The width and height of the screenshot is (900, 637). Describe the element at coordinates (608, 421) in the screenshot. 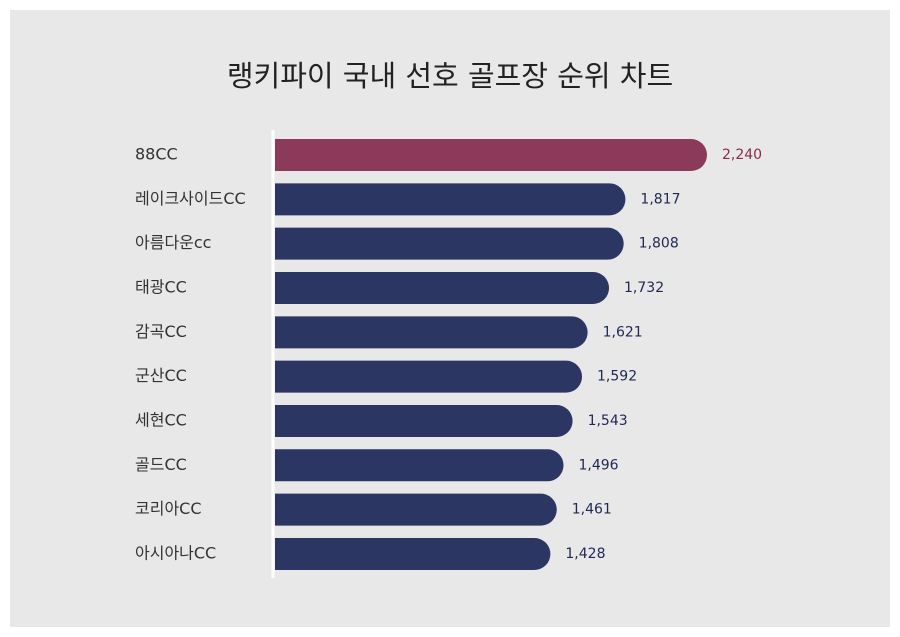

I see `value-label: 1,543` at that location.